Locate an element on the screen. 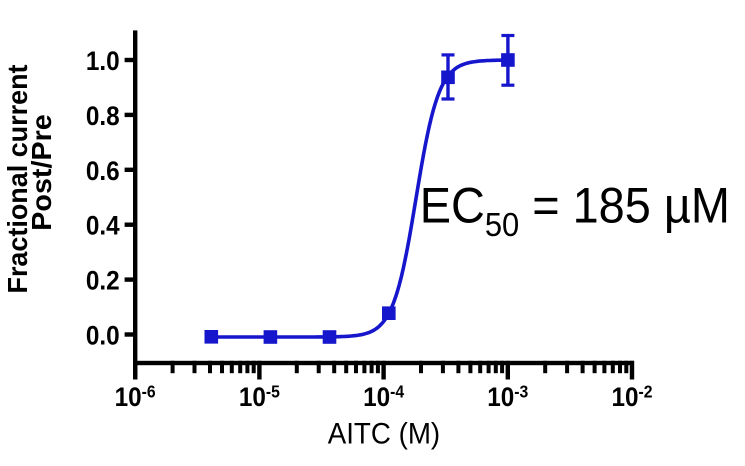  svg-text: Fractional current is located at coordinates (17, 179).